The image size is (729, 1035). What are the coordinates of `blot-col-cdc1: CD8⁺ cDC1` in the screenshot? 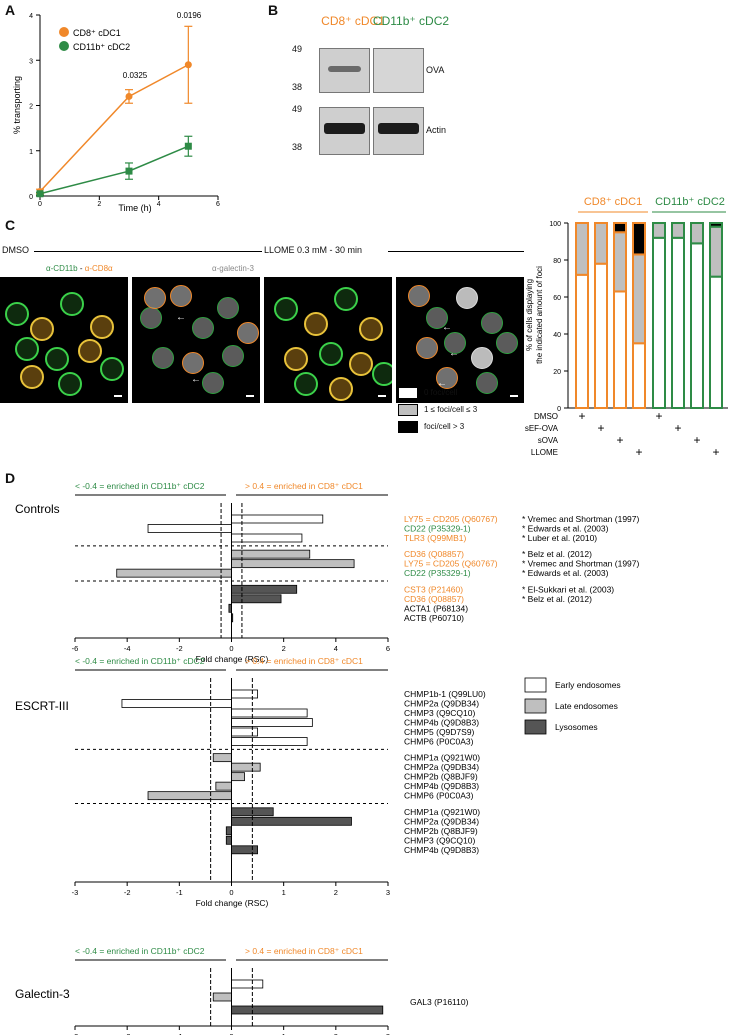 It's located at (353, 21).